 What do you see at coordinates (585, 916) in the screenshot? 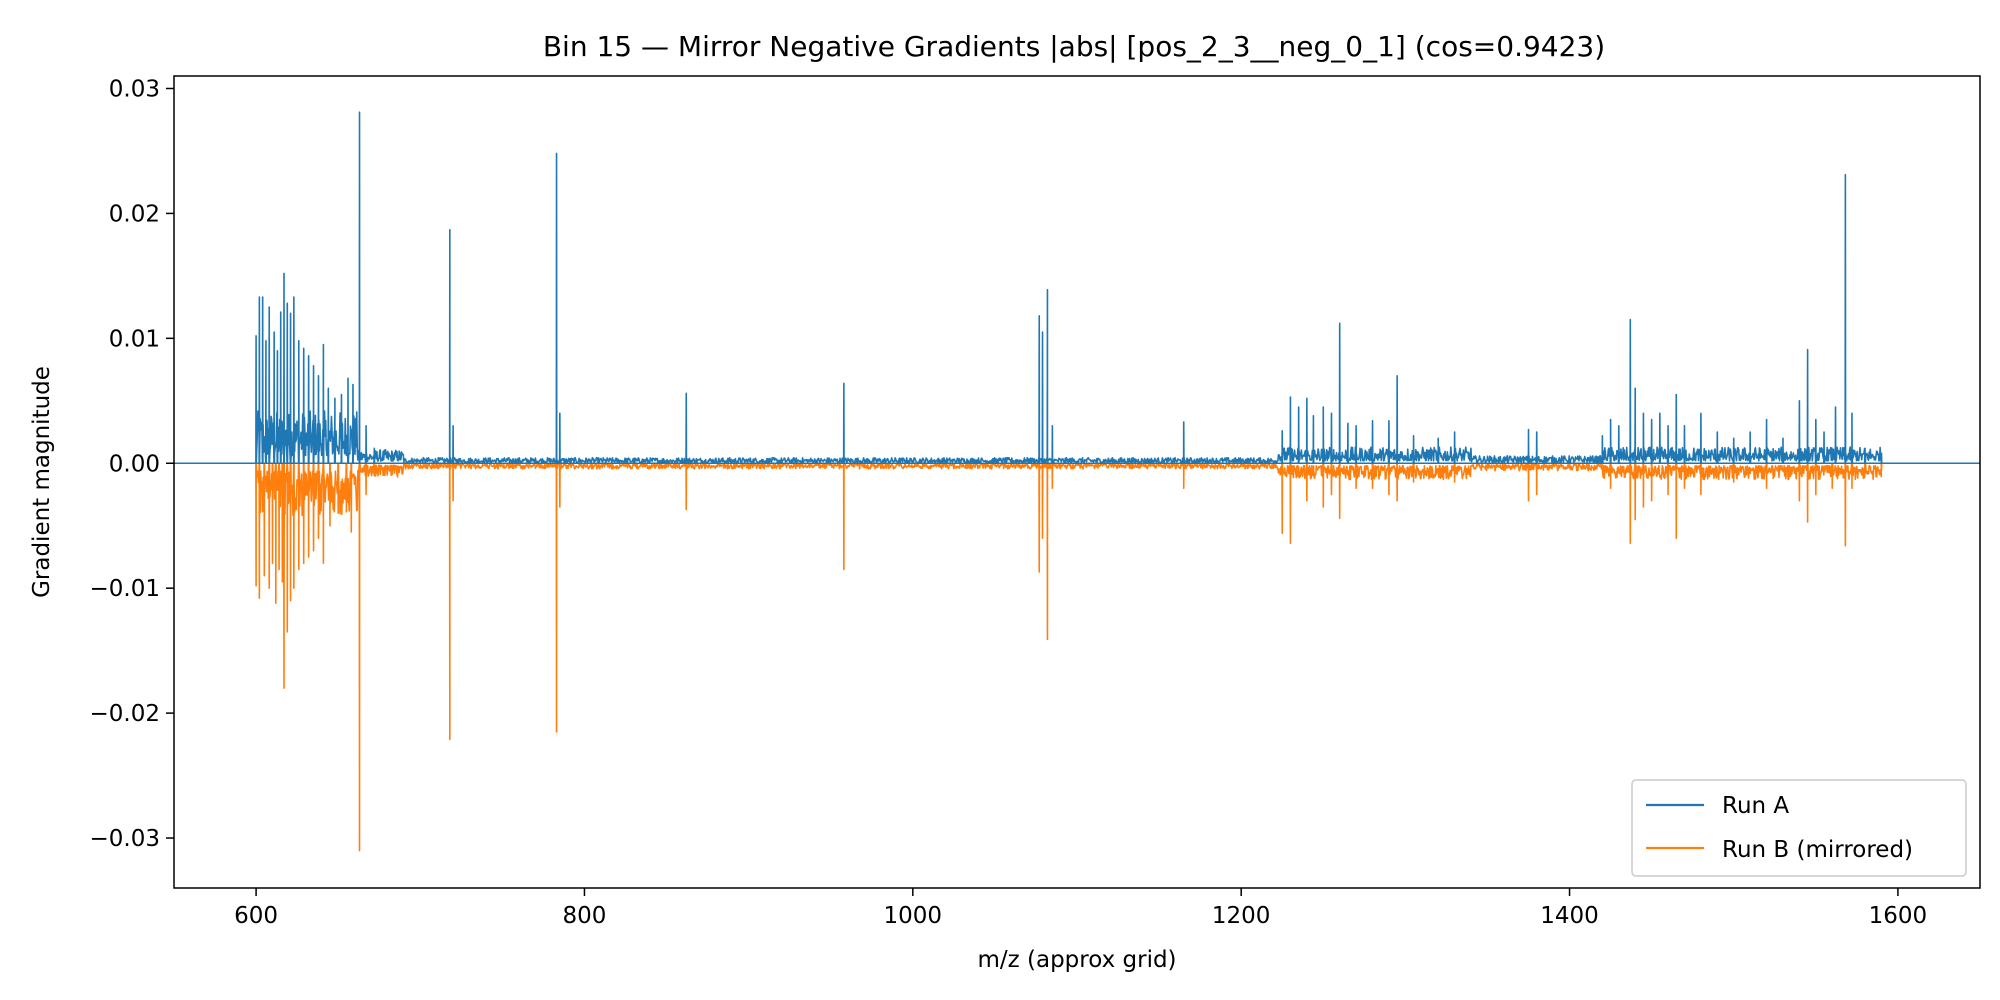
I see `x-tick-label: 800` at bounding box center [585, 916].